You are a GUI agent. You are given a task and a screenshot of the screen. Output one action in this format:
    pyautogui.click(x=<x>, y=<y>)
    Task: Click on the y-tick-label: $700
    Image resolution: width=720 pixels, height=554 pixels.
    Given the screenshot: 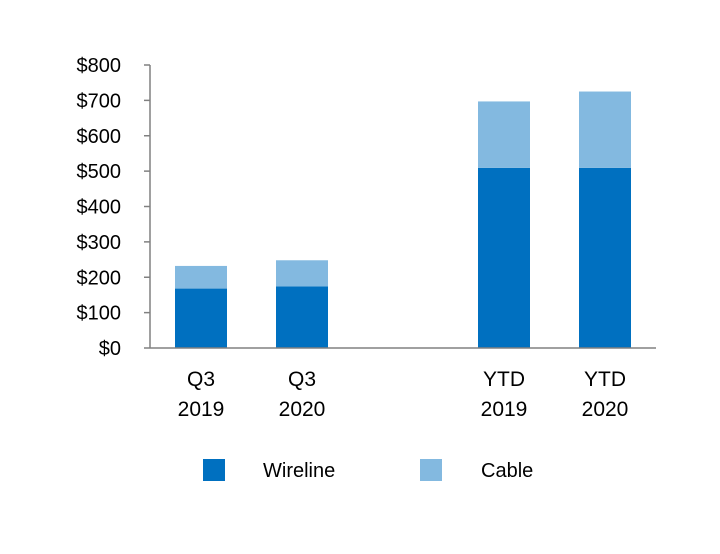 What is the action you would take?
    pyautogui.click(x=99, y=101)
    